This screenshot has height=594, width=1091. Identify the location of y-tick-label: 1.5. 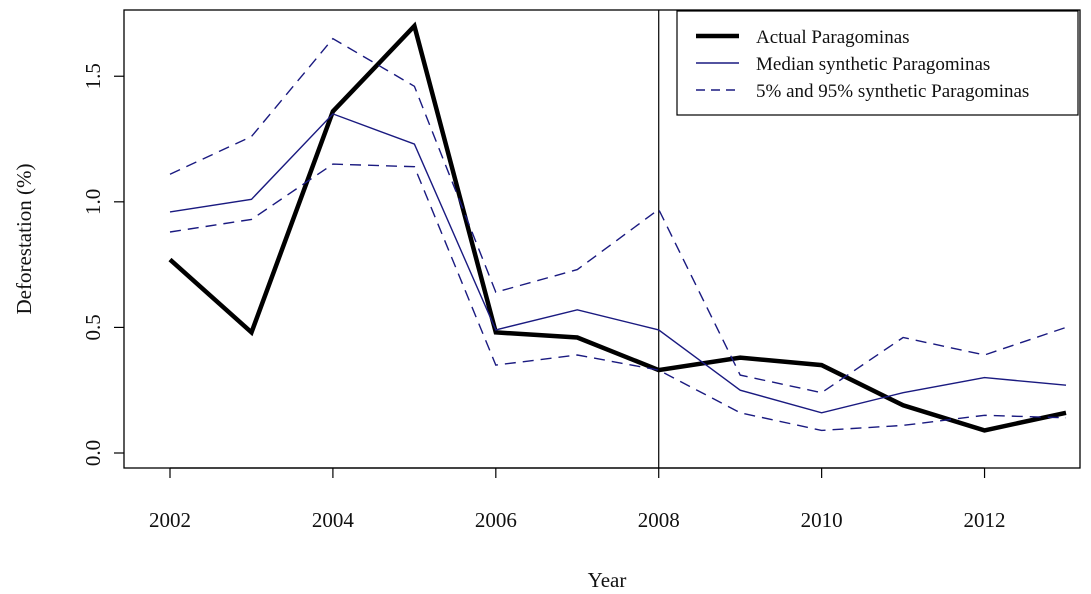
(93, 76).